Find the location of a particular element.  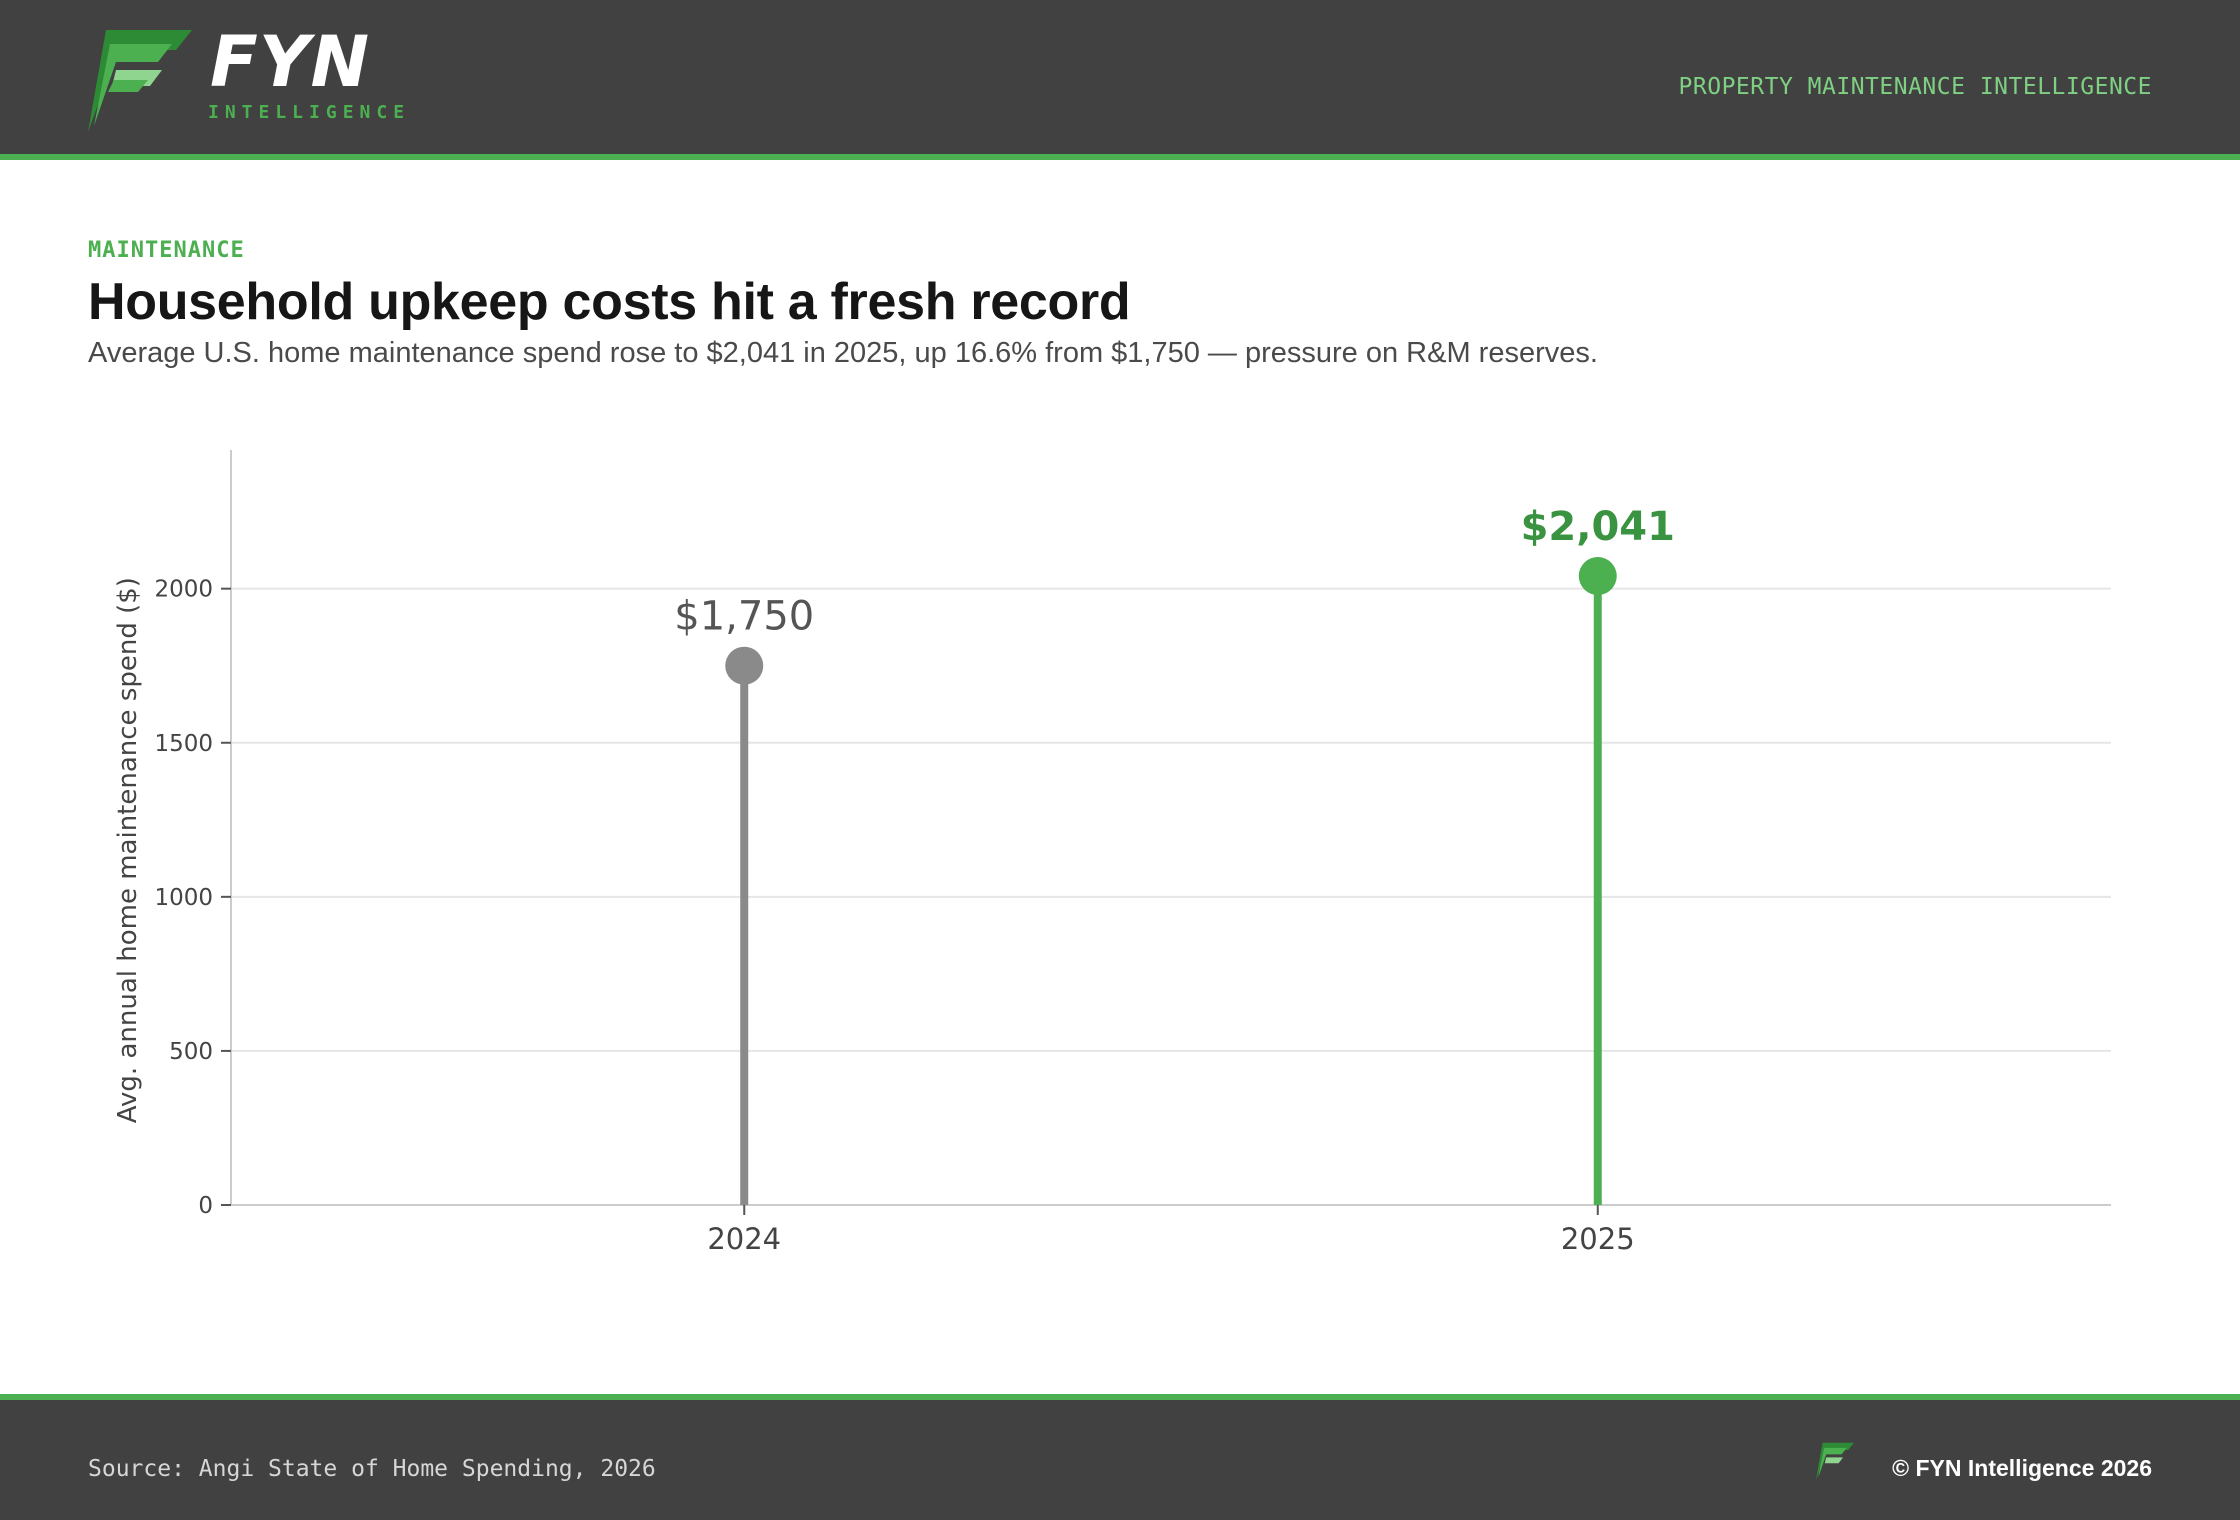

article-kicker: MAINTENANCE is located at coordinates (166, 250).